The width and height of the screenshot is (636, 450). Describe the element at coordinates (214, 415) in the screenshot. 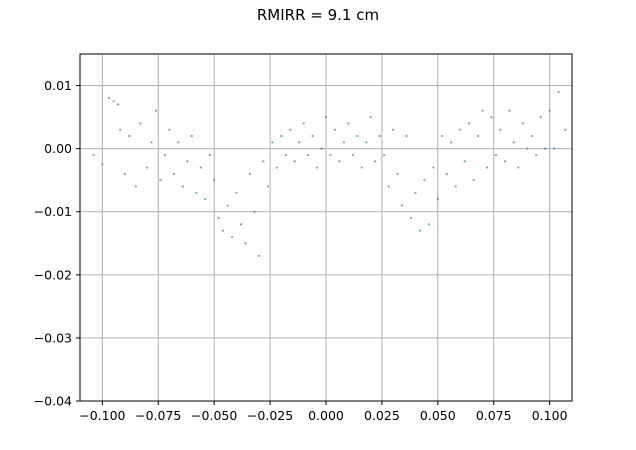

I see `x-tick-label: −0.050` at that location.